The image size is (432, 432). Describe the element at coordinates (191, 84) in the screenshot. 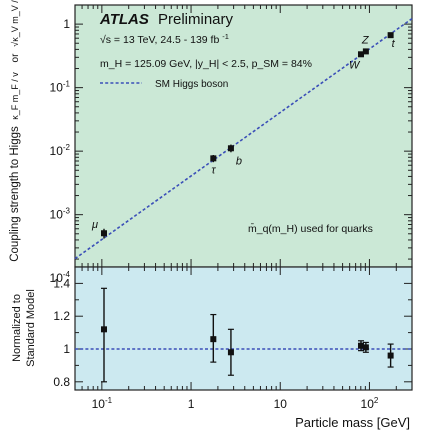

I see `legend-entry: SM Higgs boson` at that location.